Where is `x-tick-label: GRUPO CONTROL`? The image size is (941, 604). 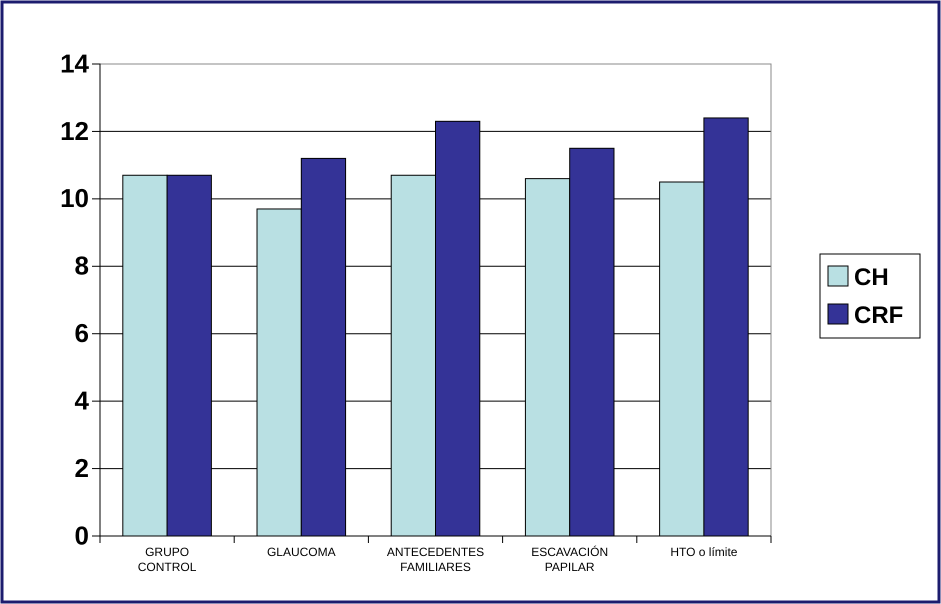 x-tick-label: GRUPO CONTROL is located at coordinates (167, 559).